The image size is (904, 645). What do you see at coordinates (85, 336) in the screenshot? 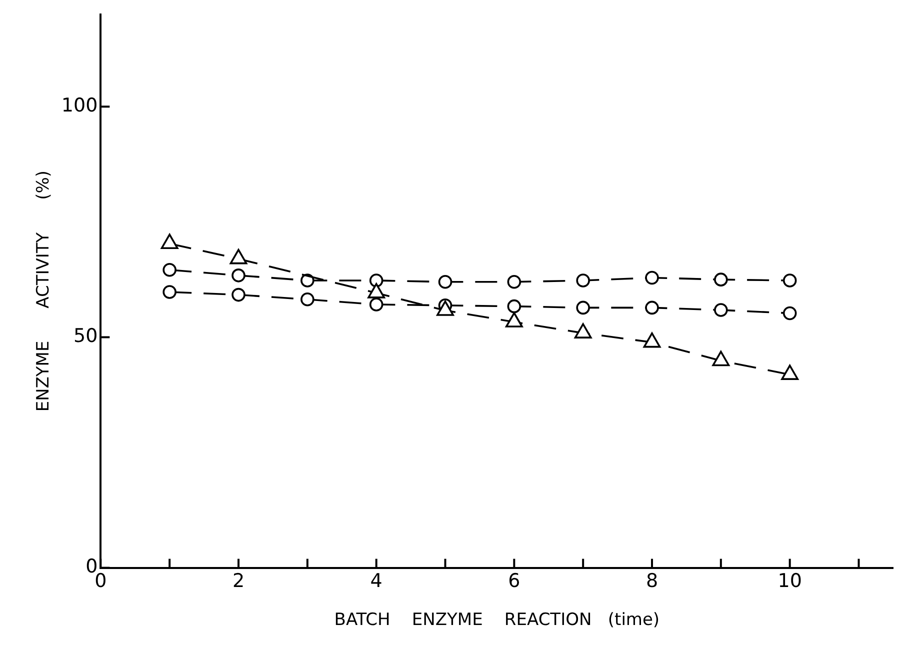
I see `y-tick-label: 50` at bounding box center [85, 336].